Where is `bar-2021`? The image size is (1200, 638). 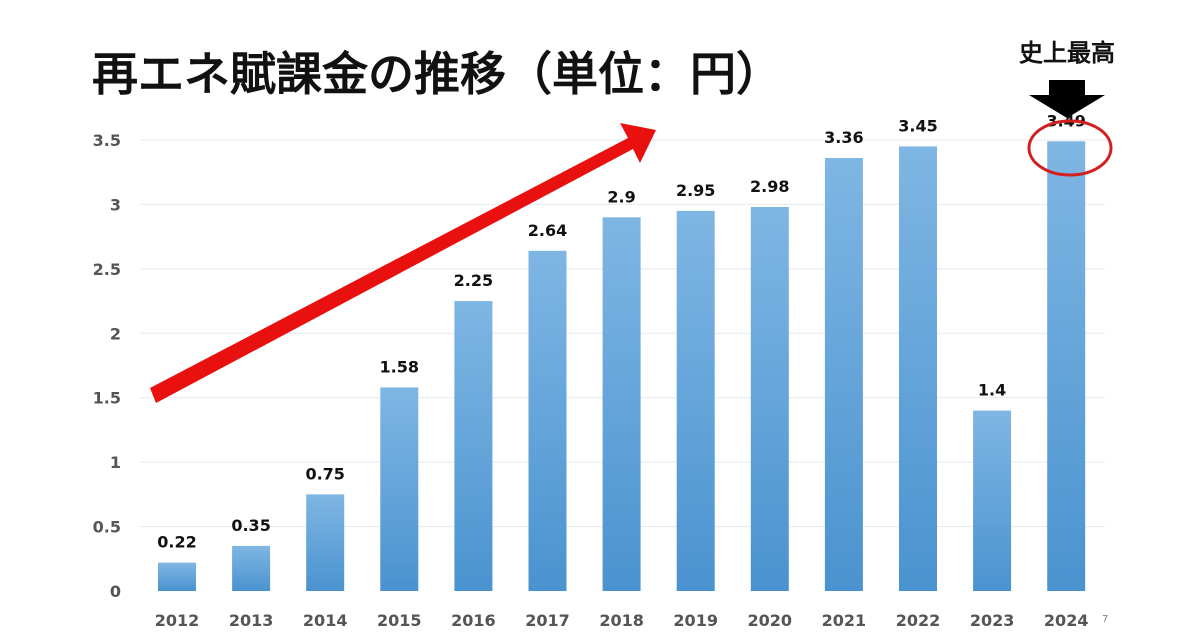 bar-2021 is located at coordinates (843, 375).